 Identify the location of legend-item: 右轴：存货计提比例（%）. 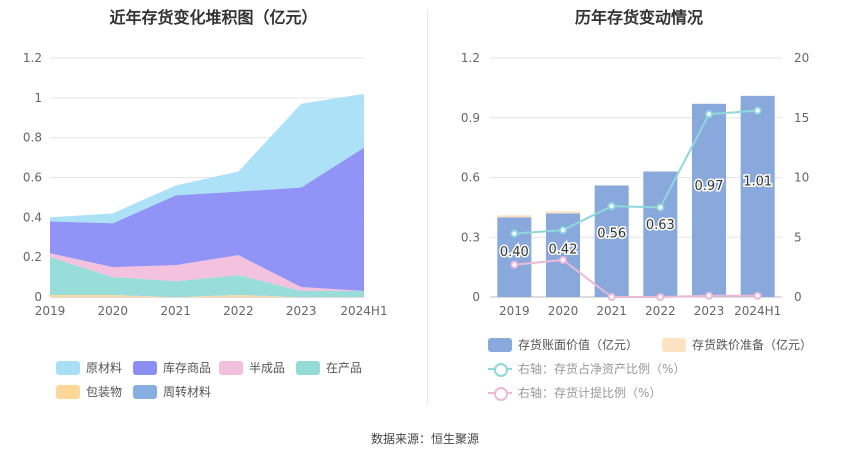
(574, 392).